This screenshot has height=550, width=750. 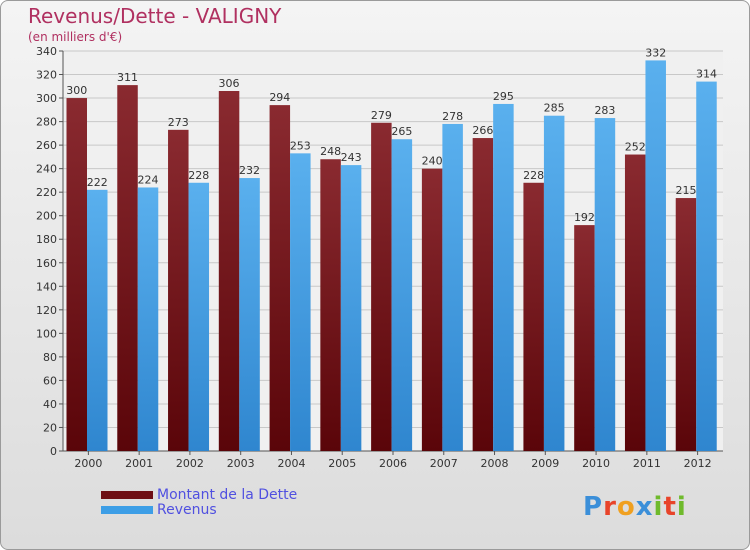 What do you see at coordinates (444, 463) in the screenshot?
I see `x-tick-label: 2007` at bounding box center [444, 463].